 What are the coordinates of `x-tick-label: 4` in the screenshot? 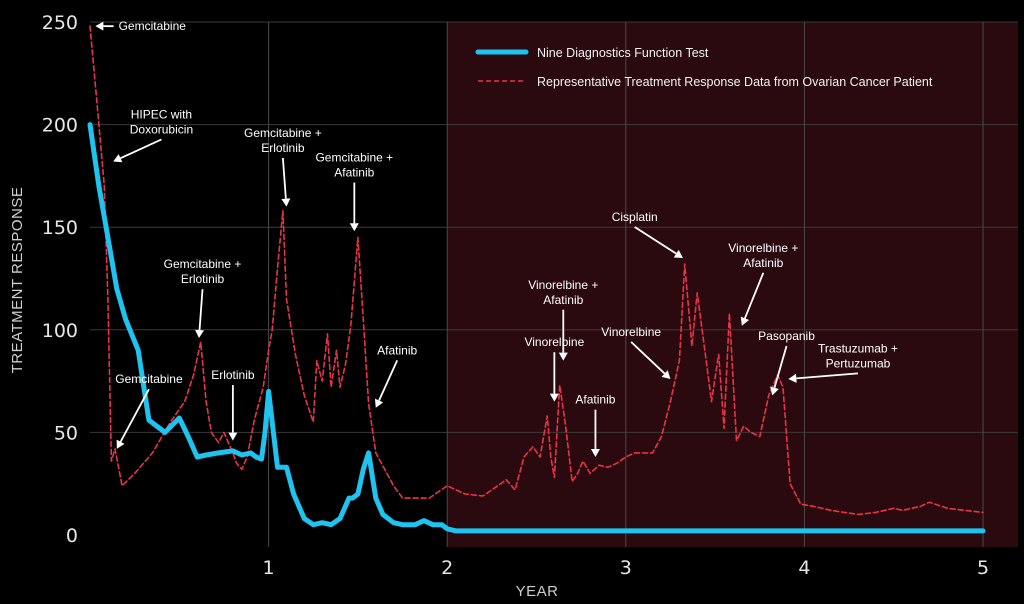 It's located at (804, 568).